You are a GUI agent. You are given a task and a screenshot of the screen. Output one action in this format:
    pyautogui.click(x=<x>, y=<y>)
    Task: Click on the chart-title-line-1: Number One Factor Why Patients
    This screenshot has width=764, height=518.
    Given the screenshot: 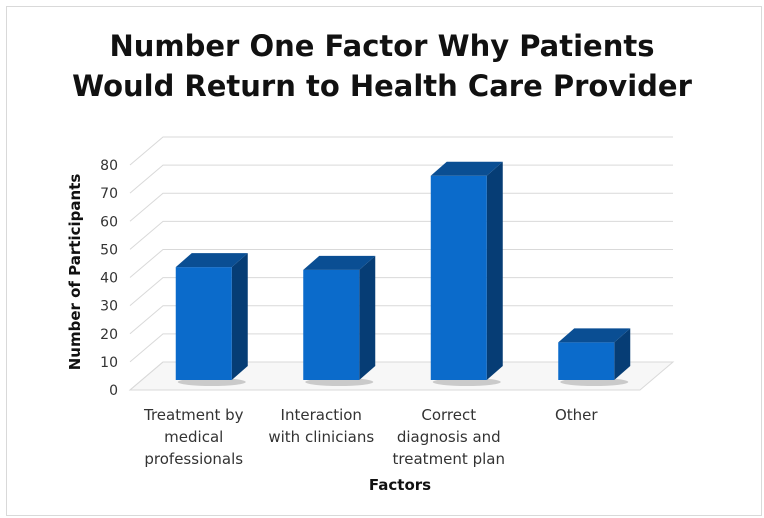 What is the action you would take?
    pyautogui.click(x=382, y=46)
    